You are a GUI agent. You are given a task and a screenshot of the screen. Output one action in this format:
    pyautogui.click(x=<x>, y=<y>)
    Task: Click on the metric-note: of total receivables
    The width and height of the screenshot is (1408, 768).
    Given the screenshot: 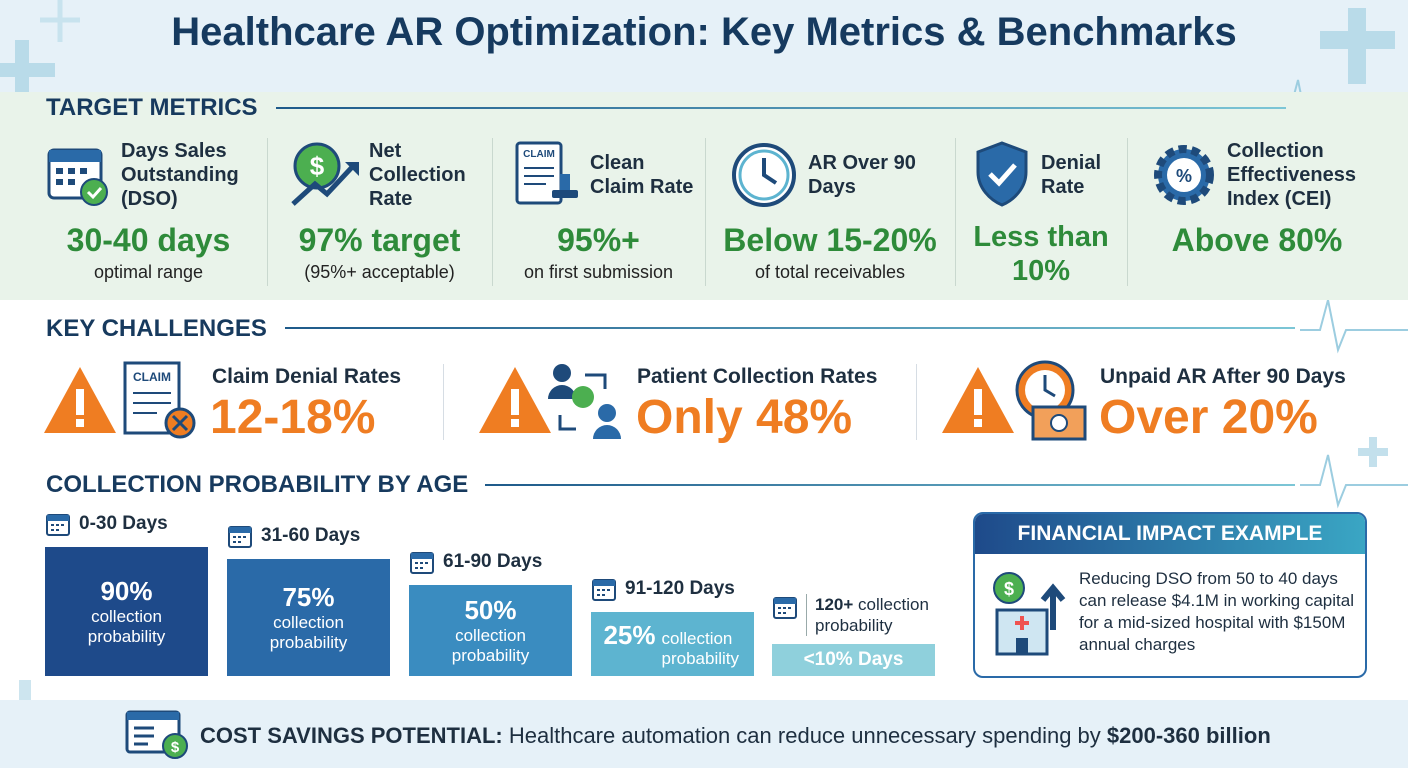 What is the action you would take?
    pyautogui.click(x=830, y=272)
    